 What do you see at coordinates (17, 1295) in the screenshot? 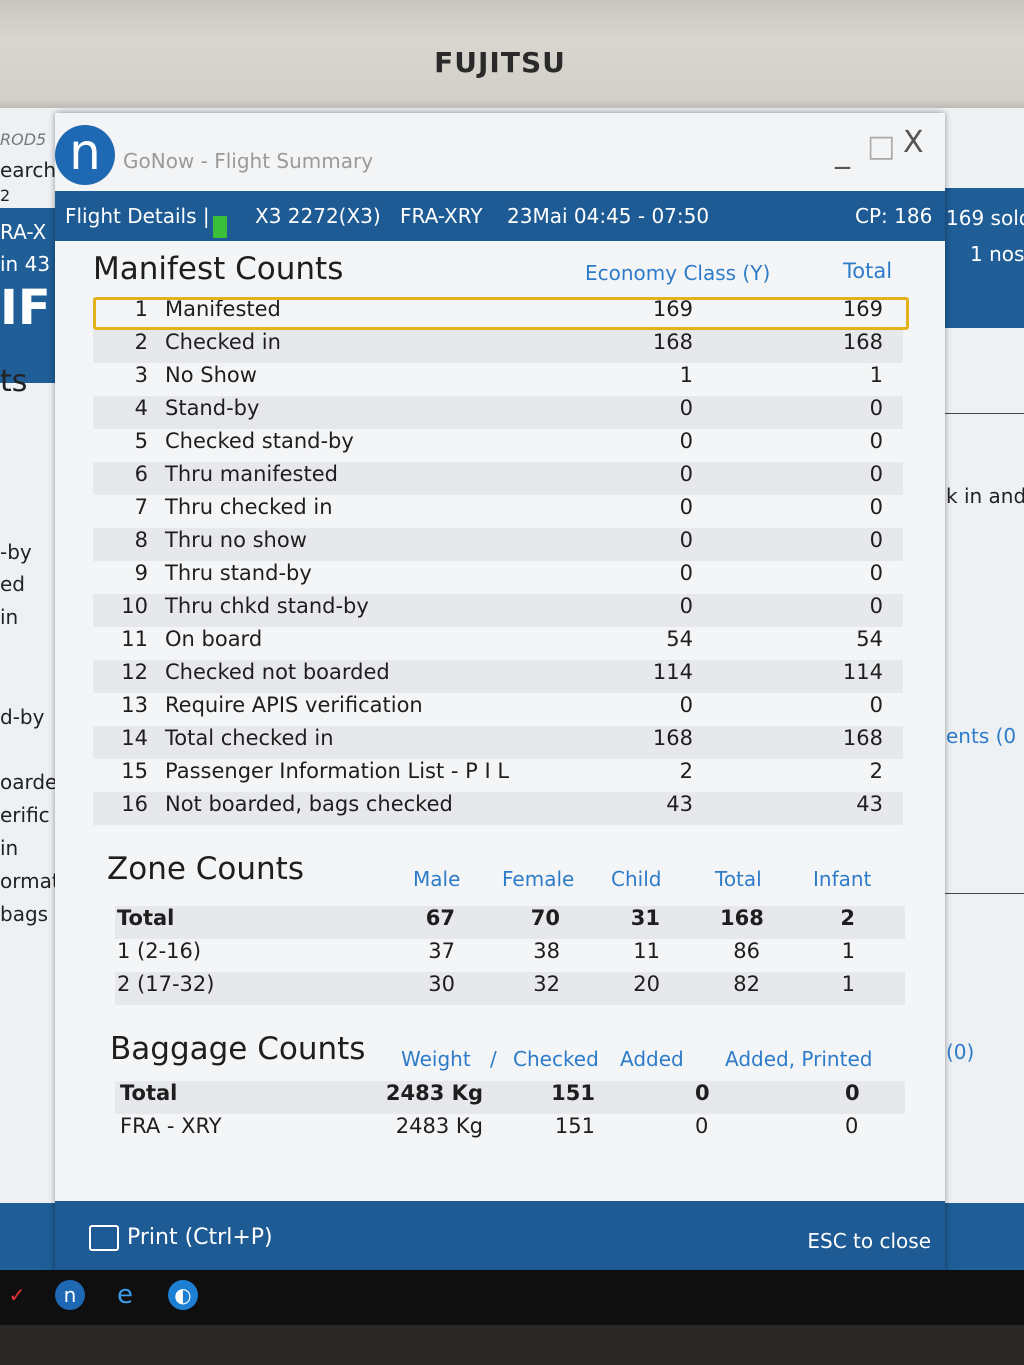
I see `vodafone-icon: ✓` at bounding box center [17, 1295].